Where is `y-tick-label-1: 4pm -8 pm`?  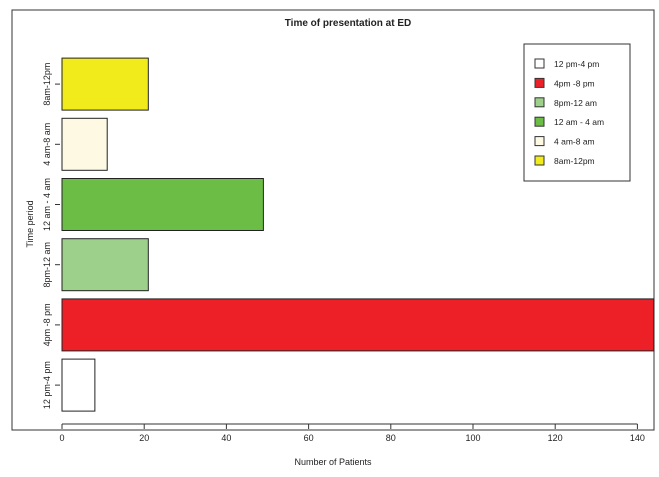 y-tick-label-1: 4pm -8 pm is located at coordinates (47, 324).